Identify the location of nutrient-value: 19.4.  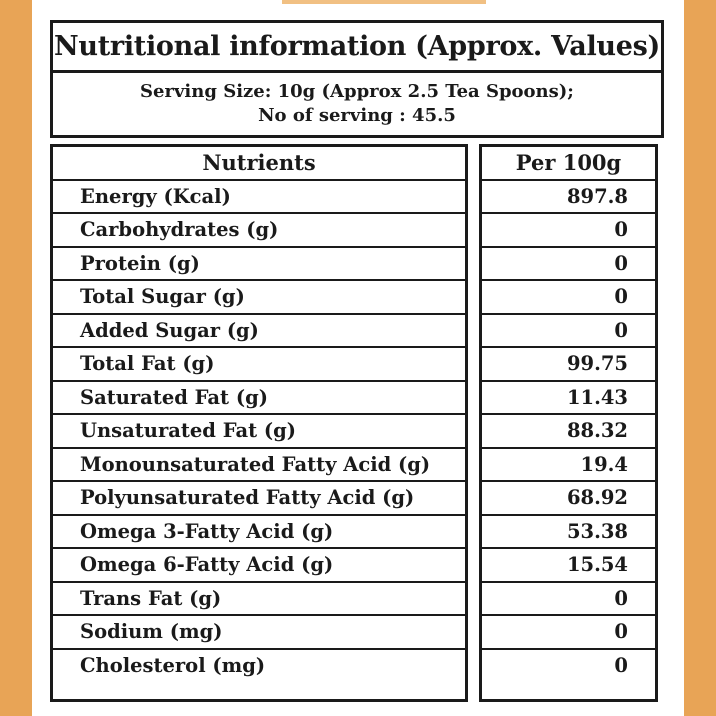
(568, 465).